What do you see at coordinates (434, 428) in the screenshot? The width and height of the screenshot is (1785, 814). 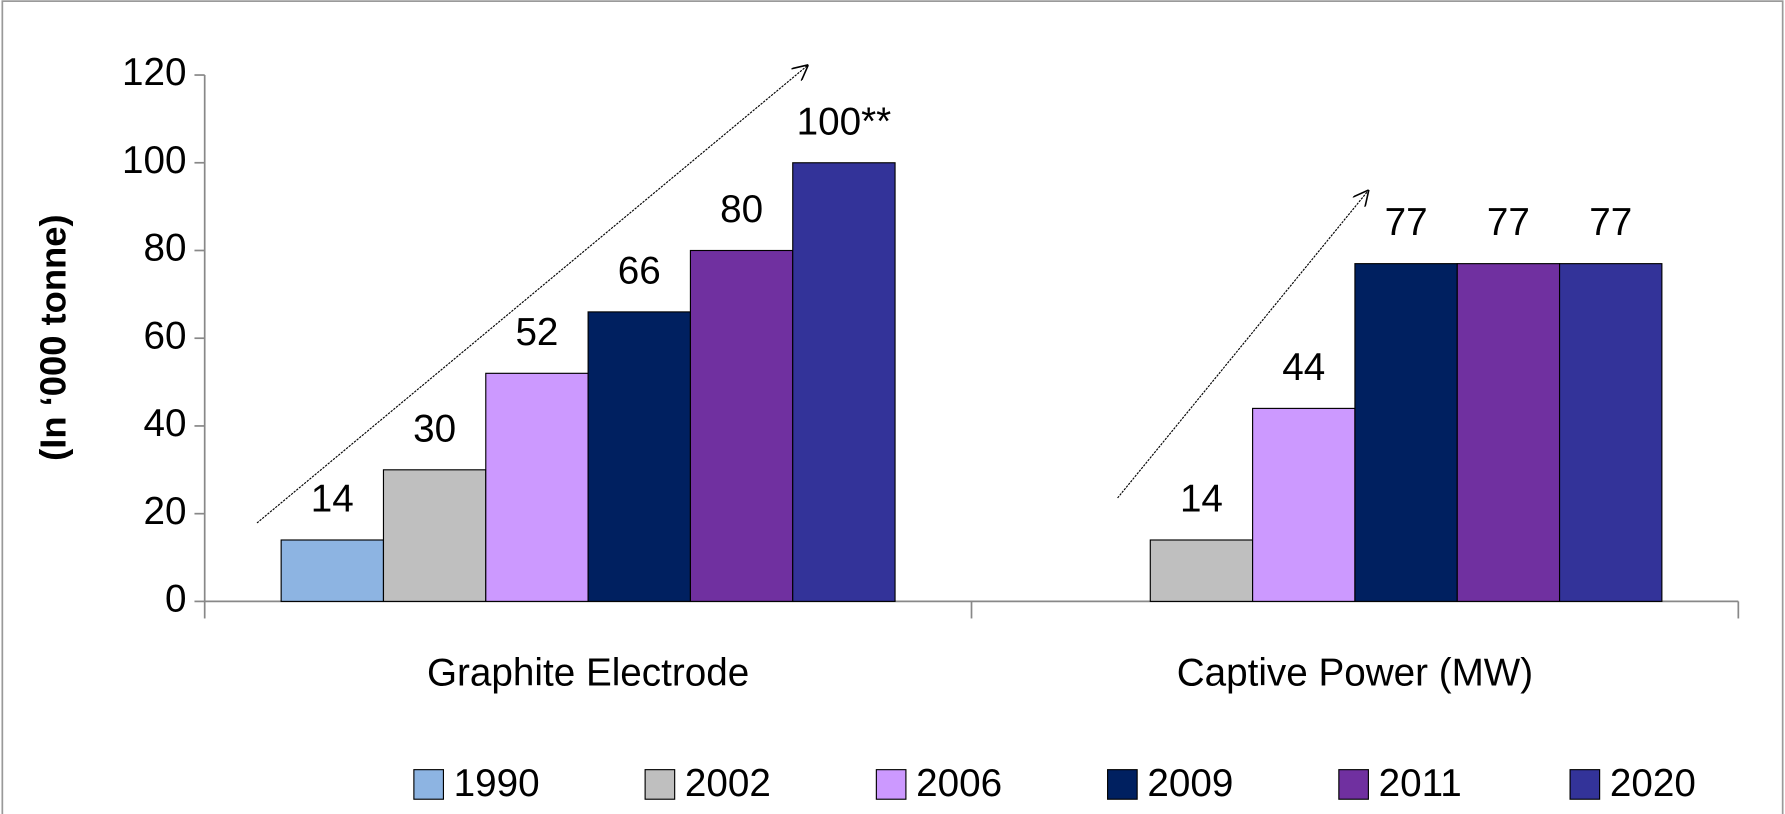 I see `data-label: 30` at bounding box center [434, 428].